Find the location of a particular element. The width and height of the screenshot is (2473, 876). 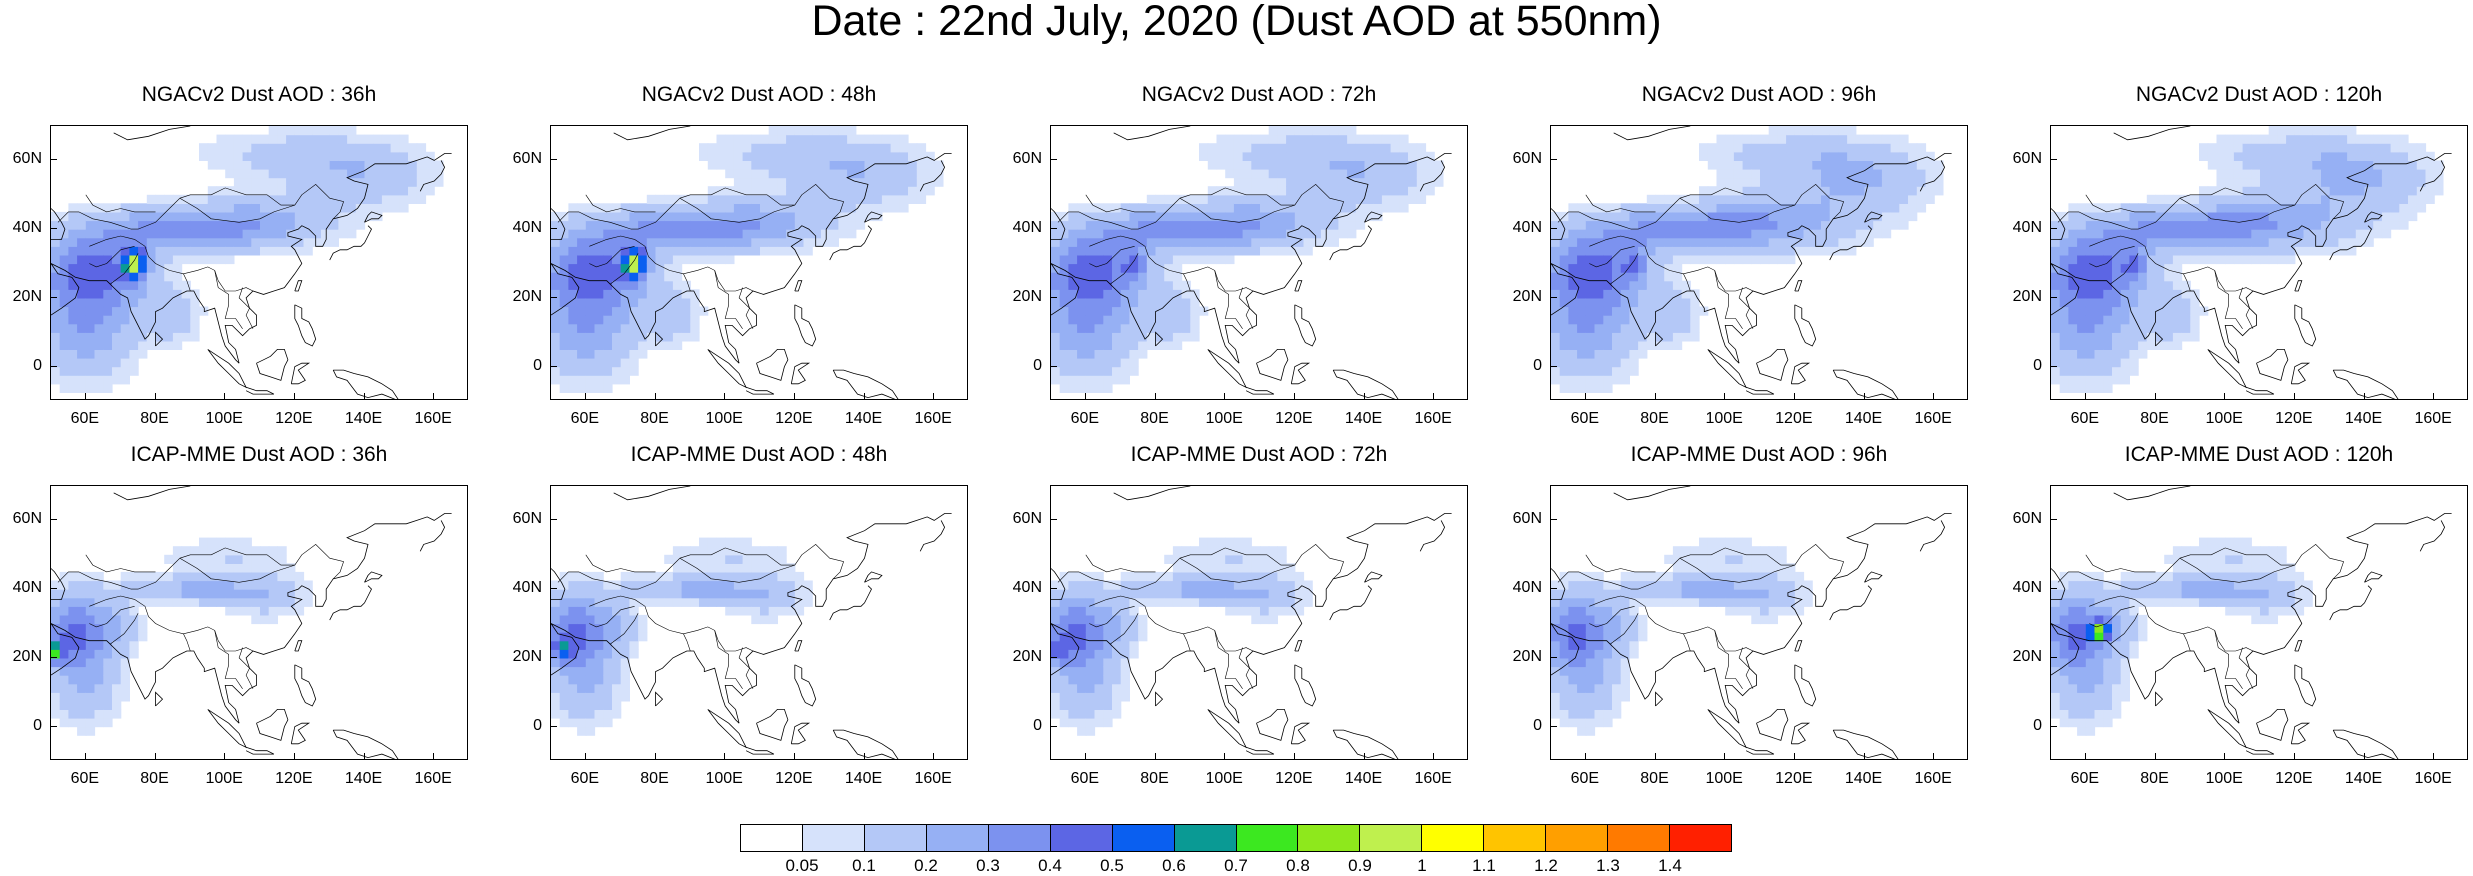

y-tick-mark is located at coordinates (553, 297).